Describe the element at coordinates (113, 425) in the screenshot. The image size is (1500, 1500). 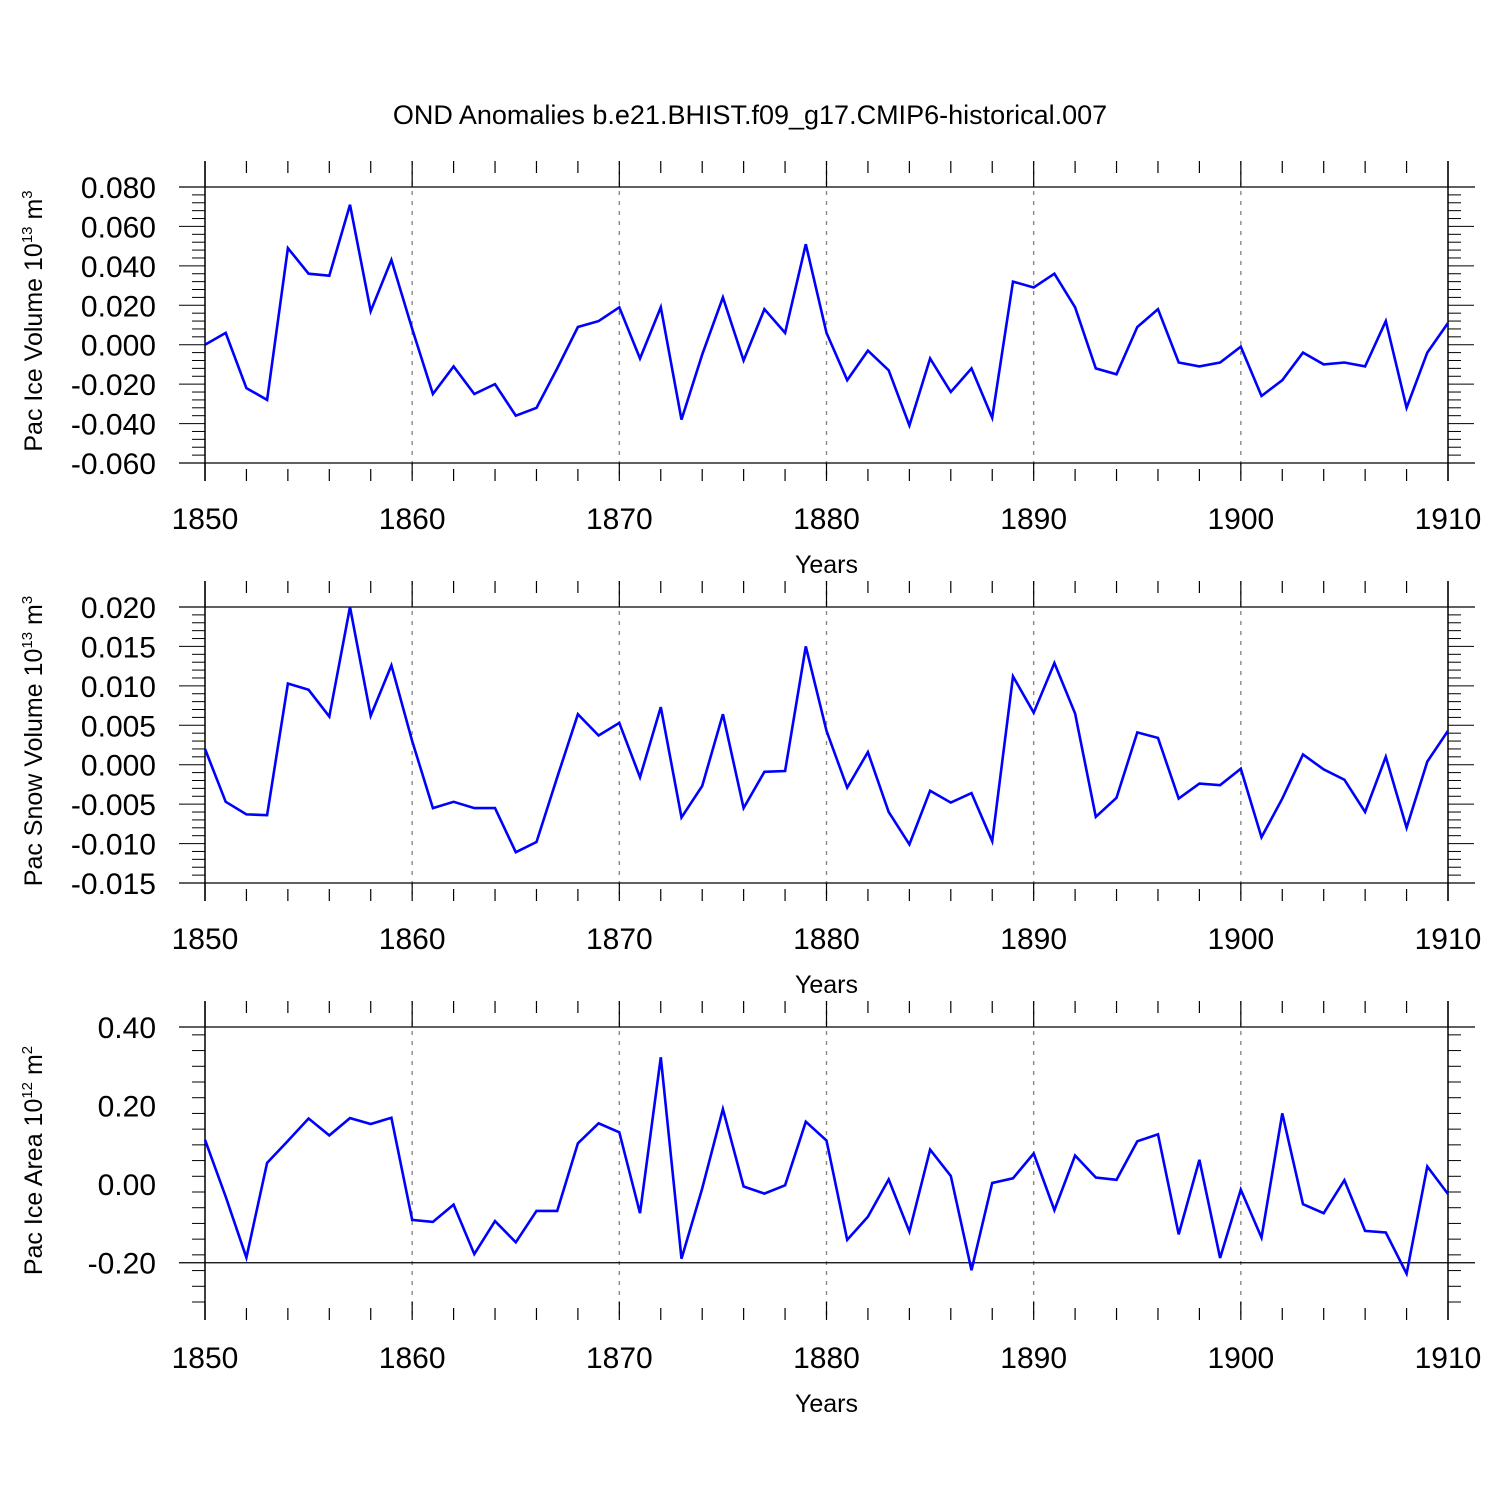
I see `y-tick-label: -0.040` at that location.